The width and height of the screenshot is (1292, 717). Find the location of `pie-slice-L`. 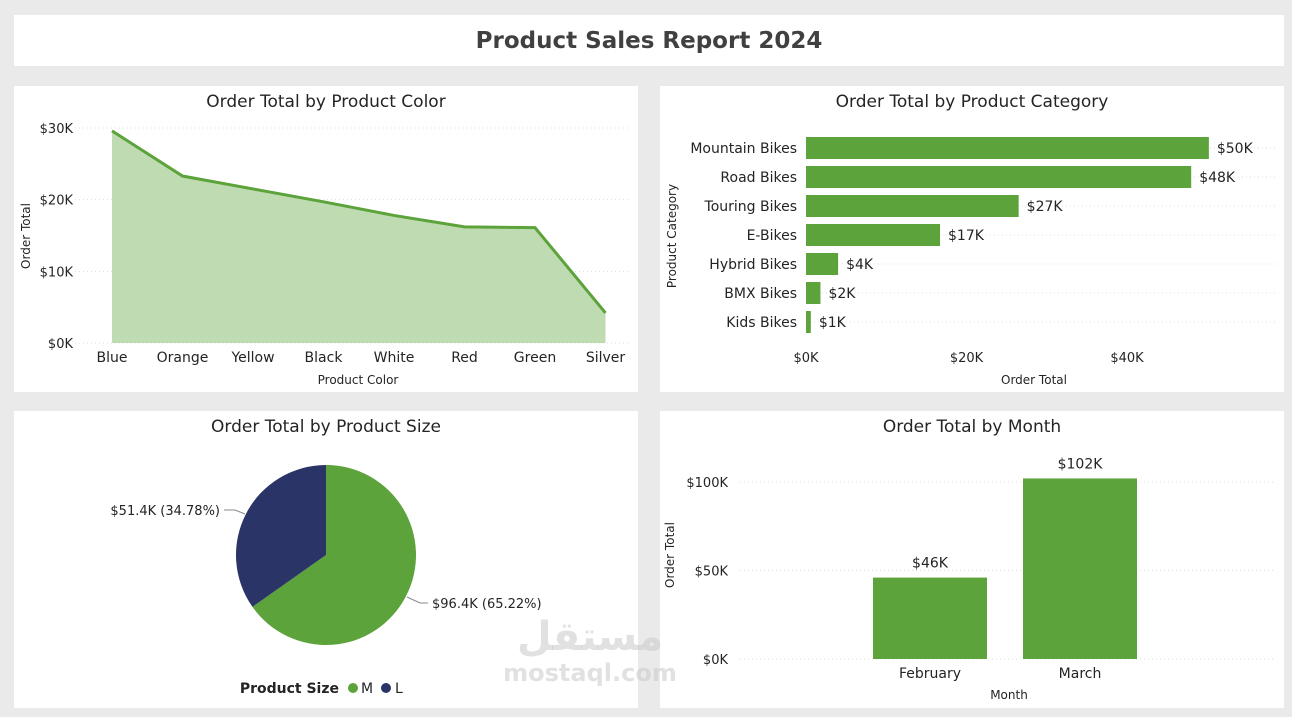

pie-slice-L is located at coordinates (281, 536).